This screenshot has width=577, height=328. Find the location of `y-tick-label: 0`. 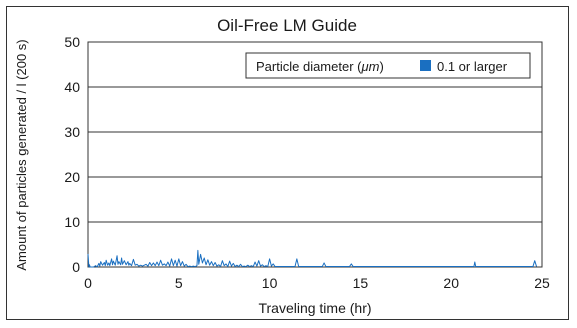

y-tick-label: 0 is located at coordinates (76, 267).